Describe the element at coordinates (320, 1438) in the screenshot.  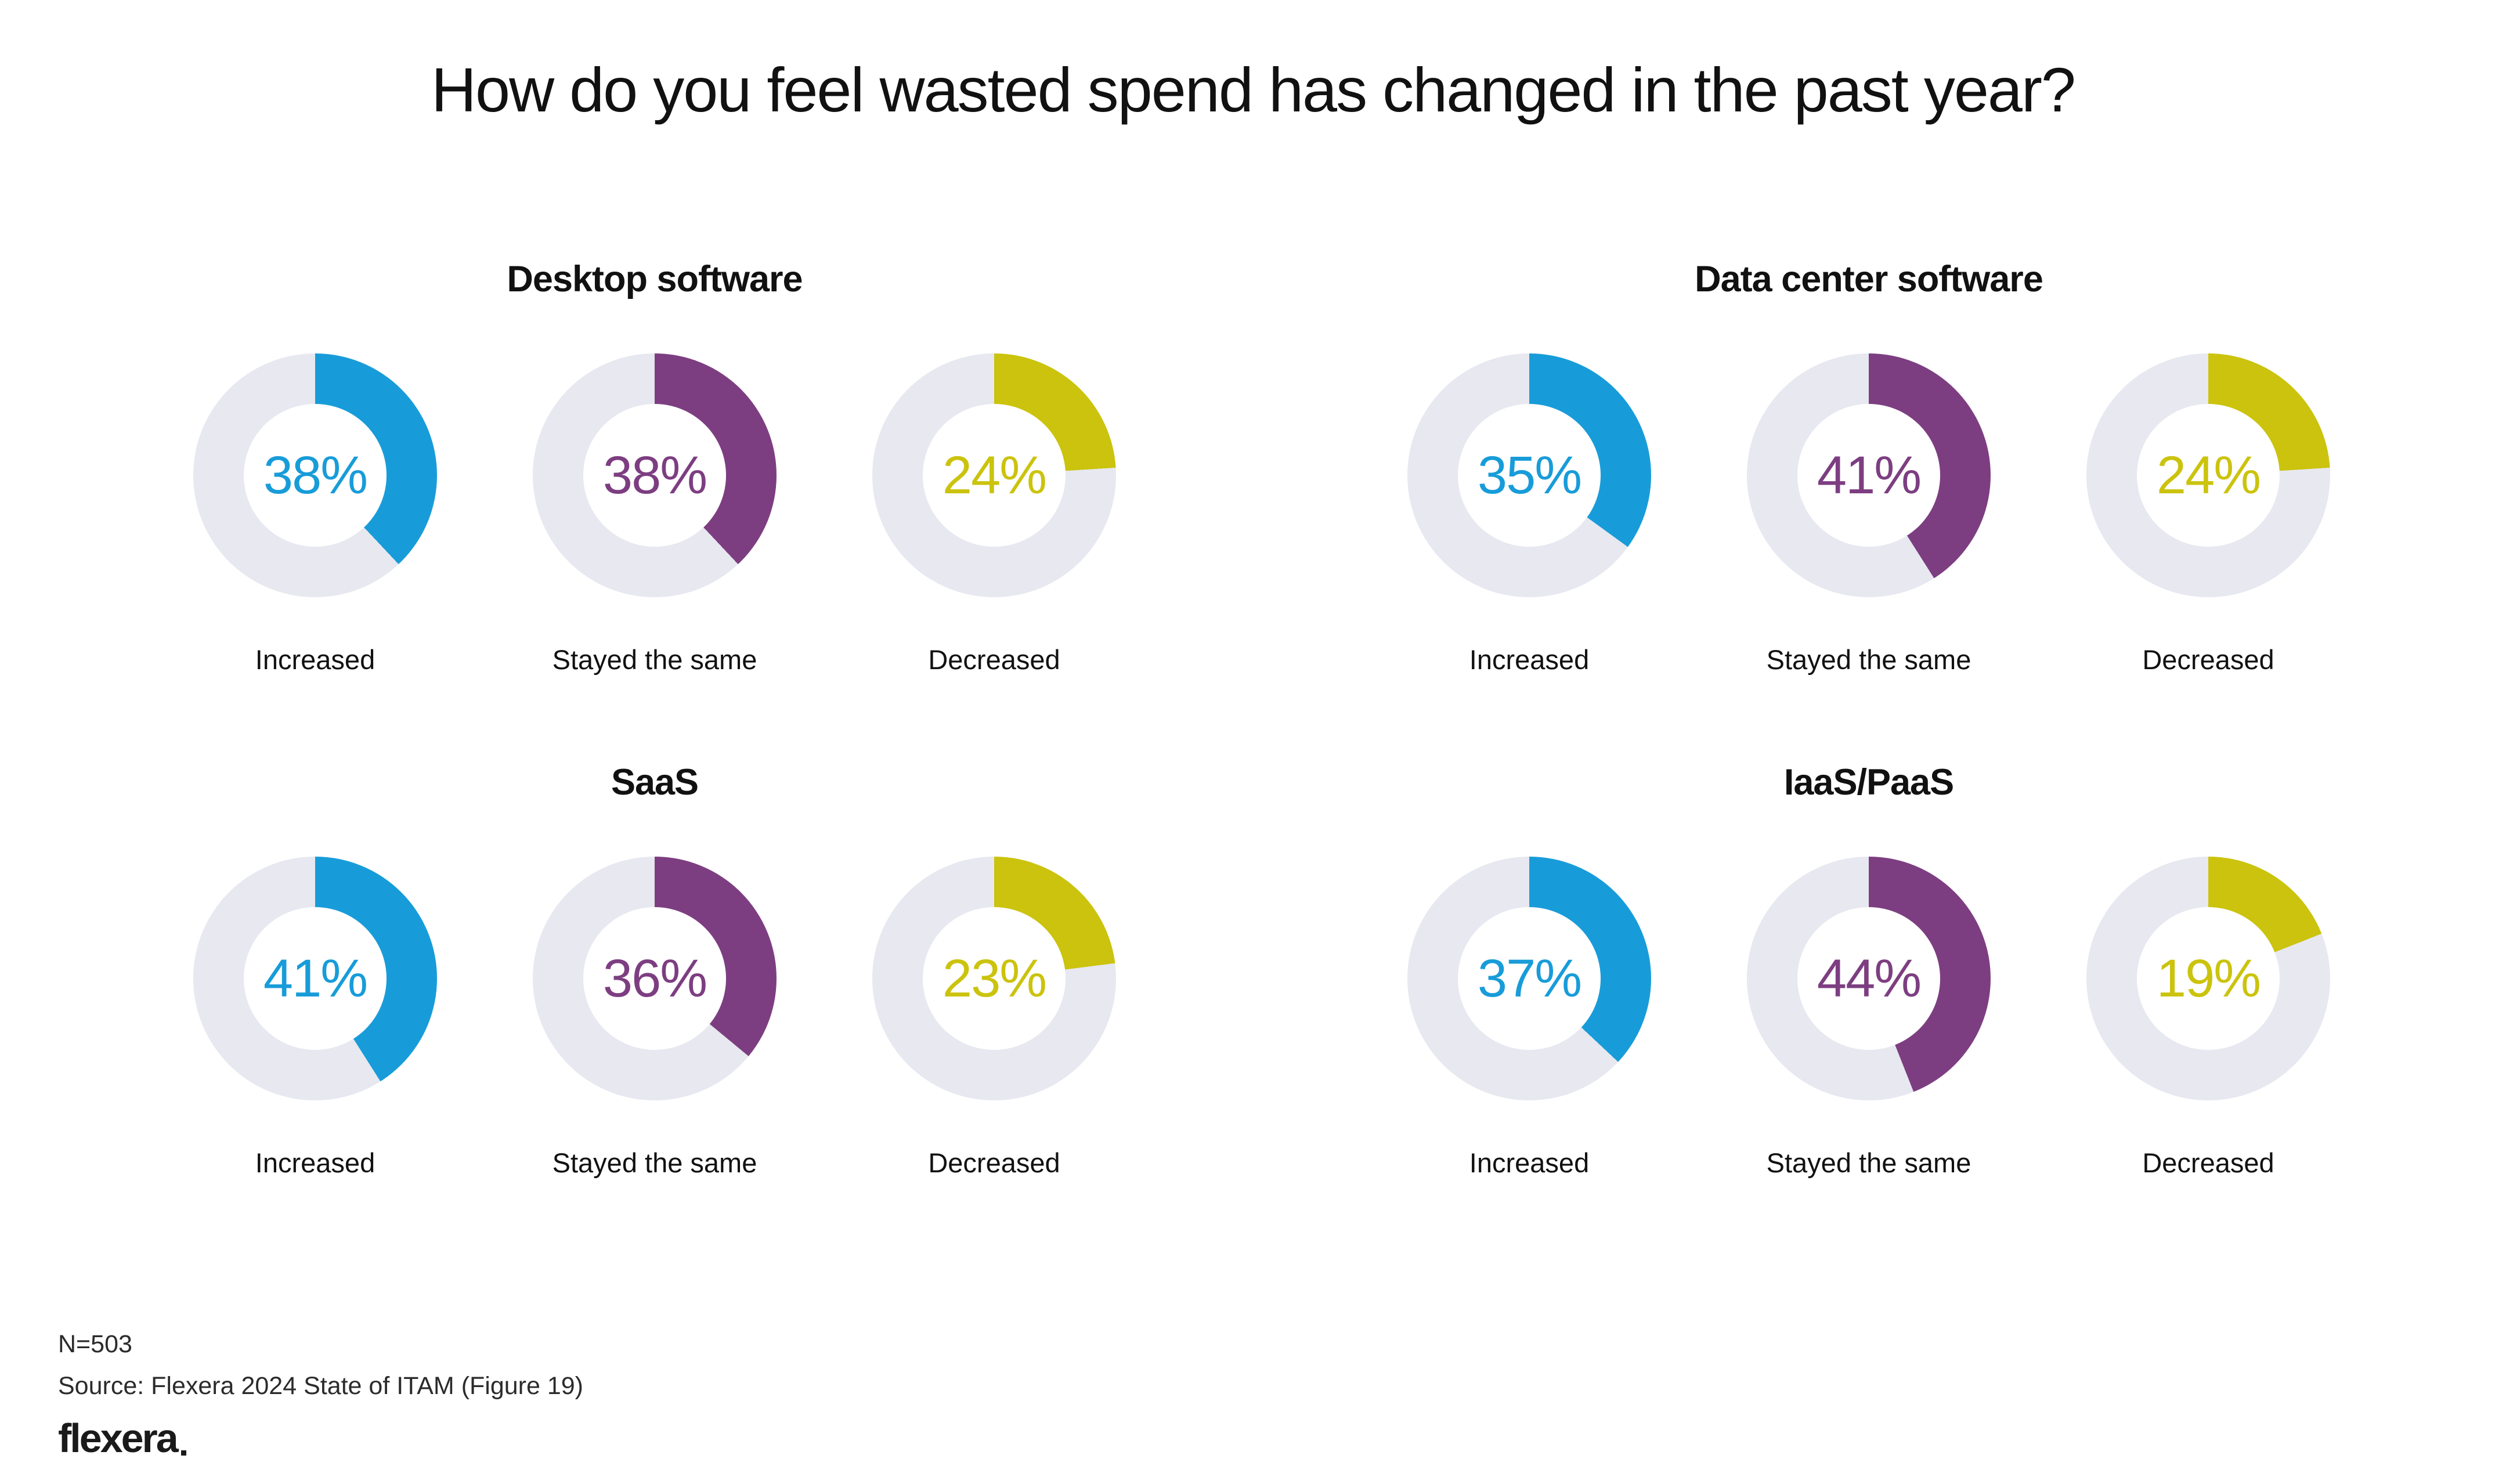
I see `flexera-logo: flexera` at that location.